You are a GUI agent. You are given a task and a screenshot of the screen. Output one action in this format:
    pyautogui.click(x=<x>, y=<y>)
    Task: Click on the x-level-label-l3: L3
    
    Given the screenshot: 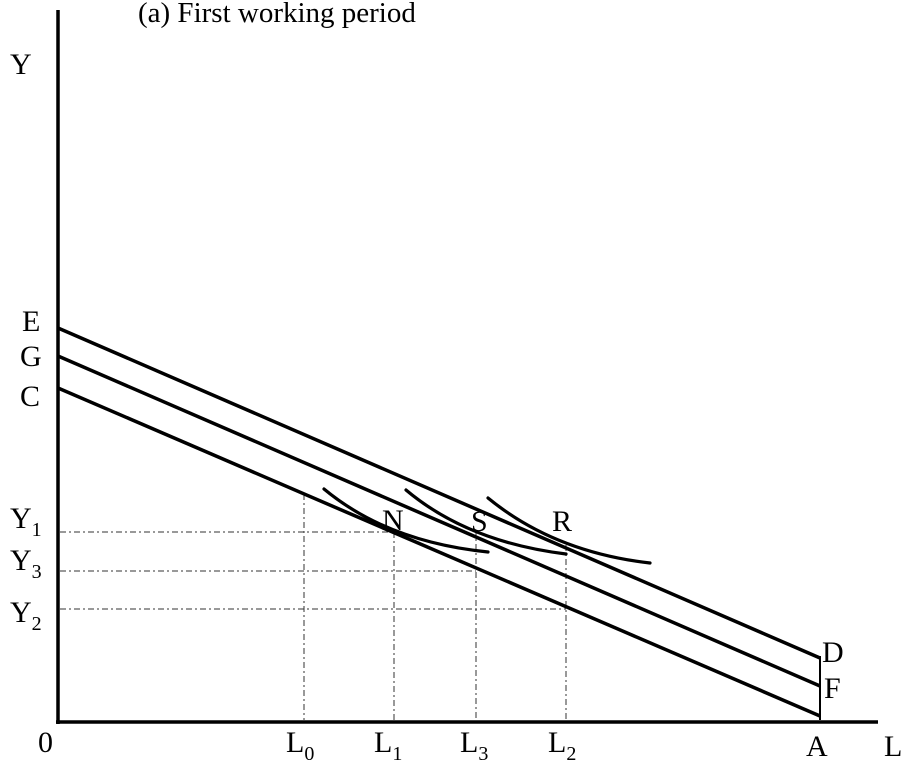 What is the action you would take?
    pyautogui.click(x=474, y=745)
    